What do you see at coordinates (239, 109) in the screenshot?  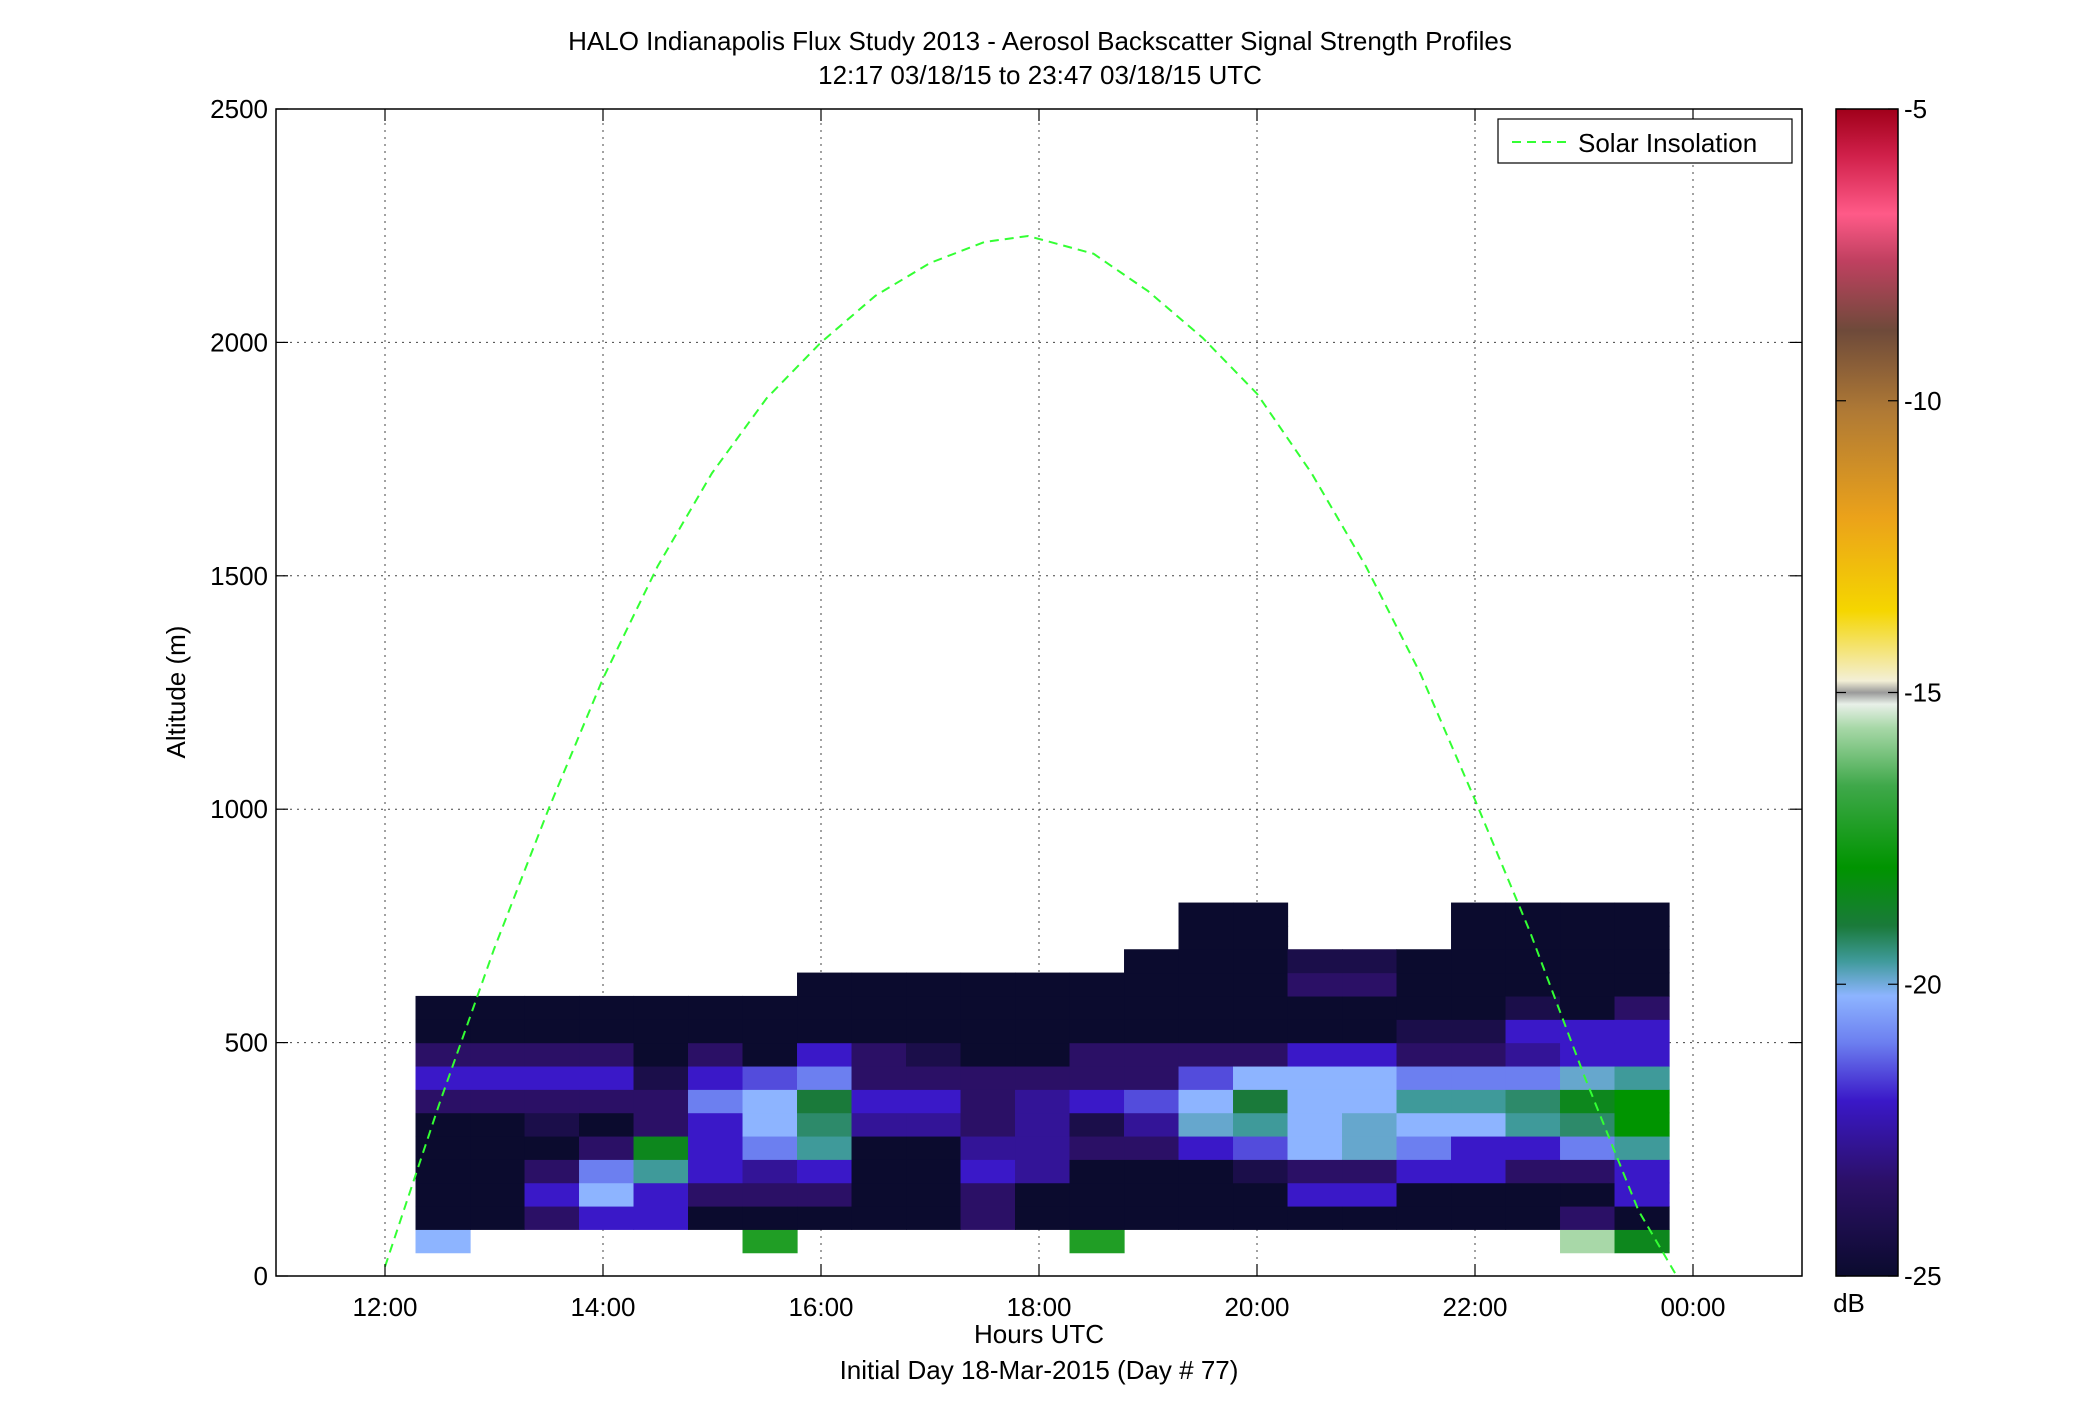 I see `y-tick-label: 2500` at bounding box center [239, 109].